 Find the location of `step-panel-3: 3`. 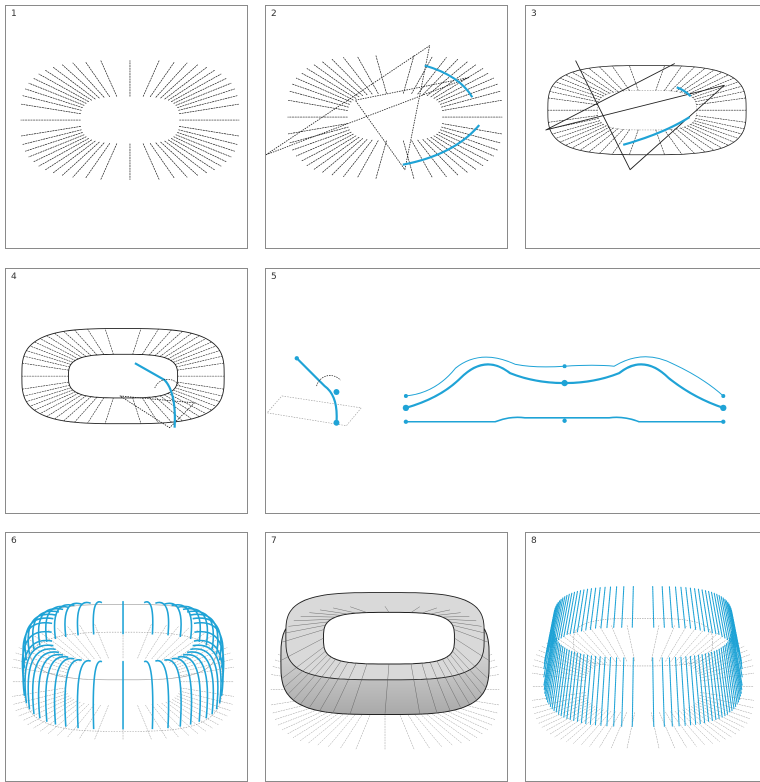

step-panel-3: 3 is located at coordinates (642, 127).